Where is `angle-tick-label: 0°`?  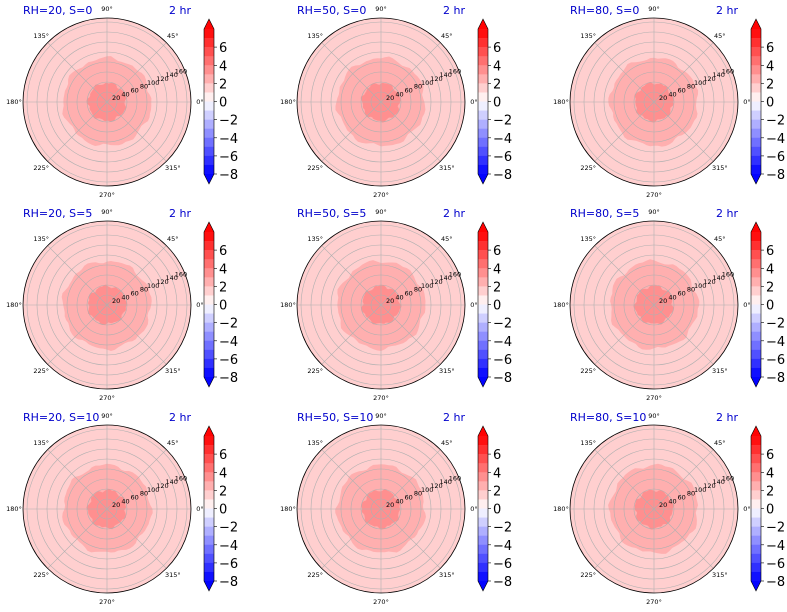 angle-tick-label: 0° is located at coordinates (473, 305).